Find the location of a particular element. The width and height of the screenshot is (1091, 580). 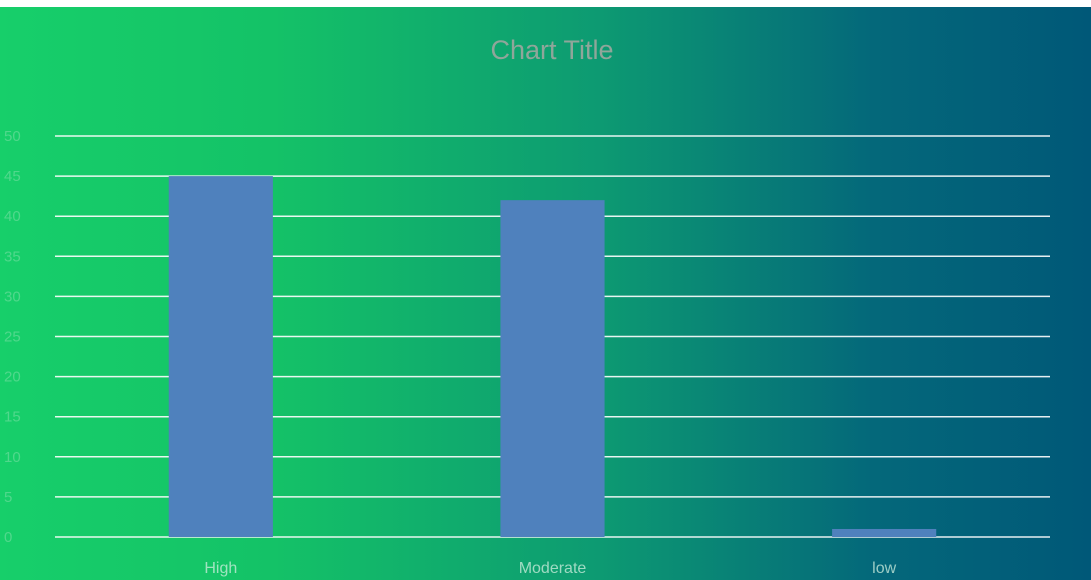

y-tick-label: 5 is located at coordinates (8, 497).